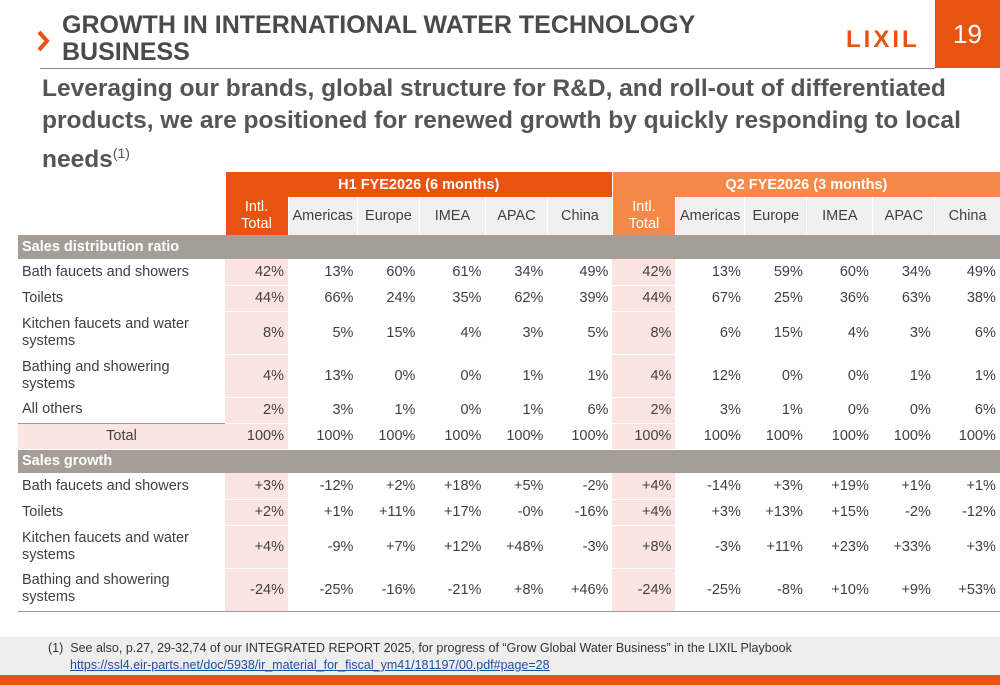  Describe the element at coordinates (418, 184) in the screenshot. I see `group-header: H1 FYE2026 (6 months)` at that location.